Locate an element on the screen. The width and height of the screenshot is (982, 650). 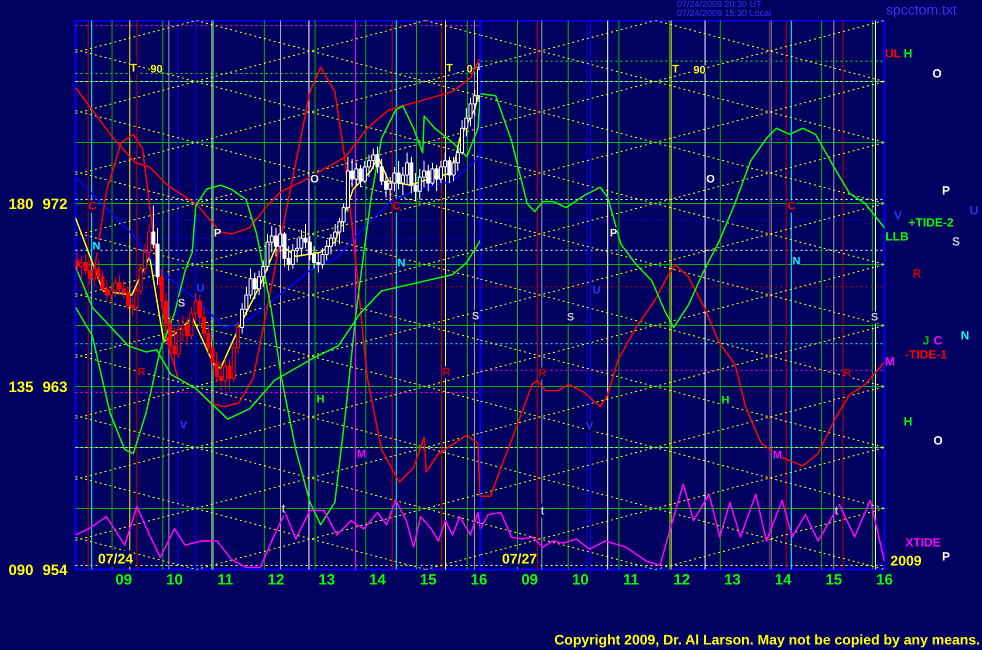
text: J is located at coordinates (926, 340).